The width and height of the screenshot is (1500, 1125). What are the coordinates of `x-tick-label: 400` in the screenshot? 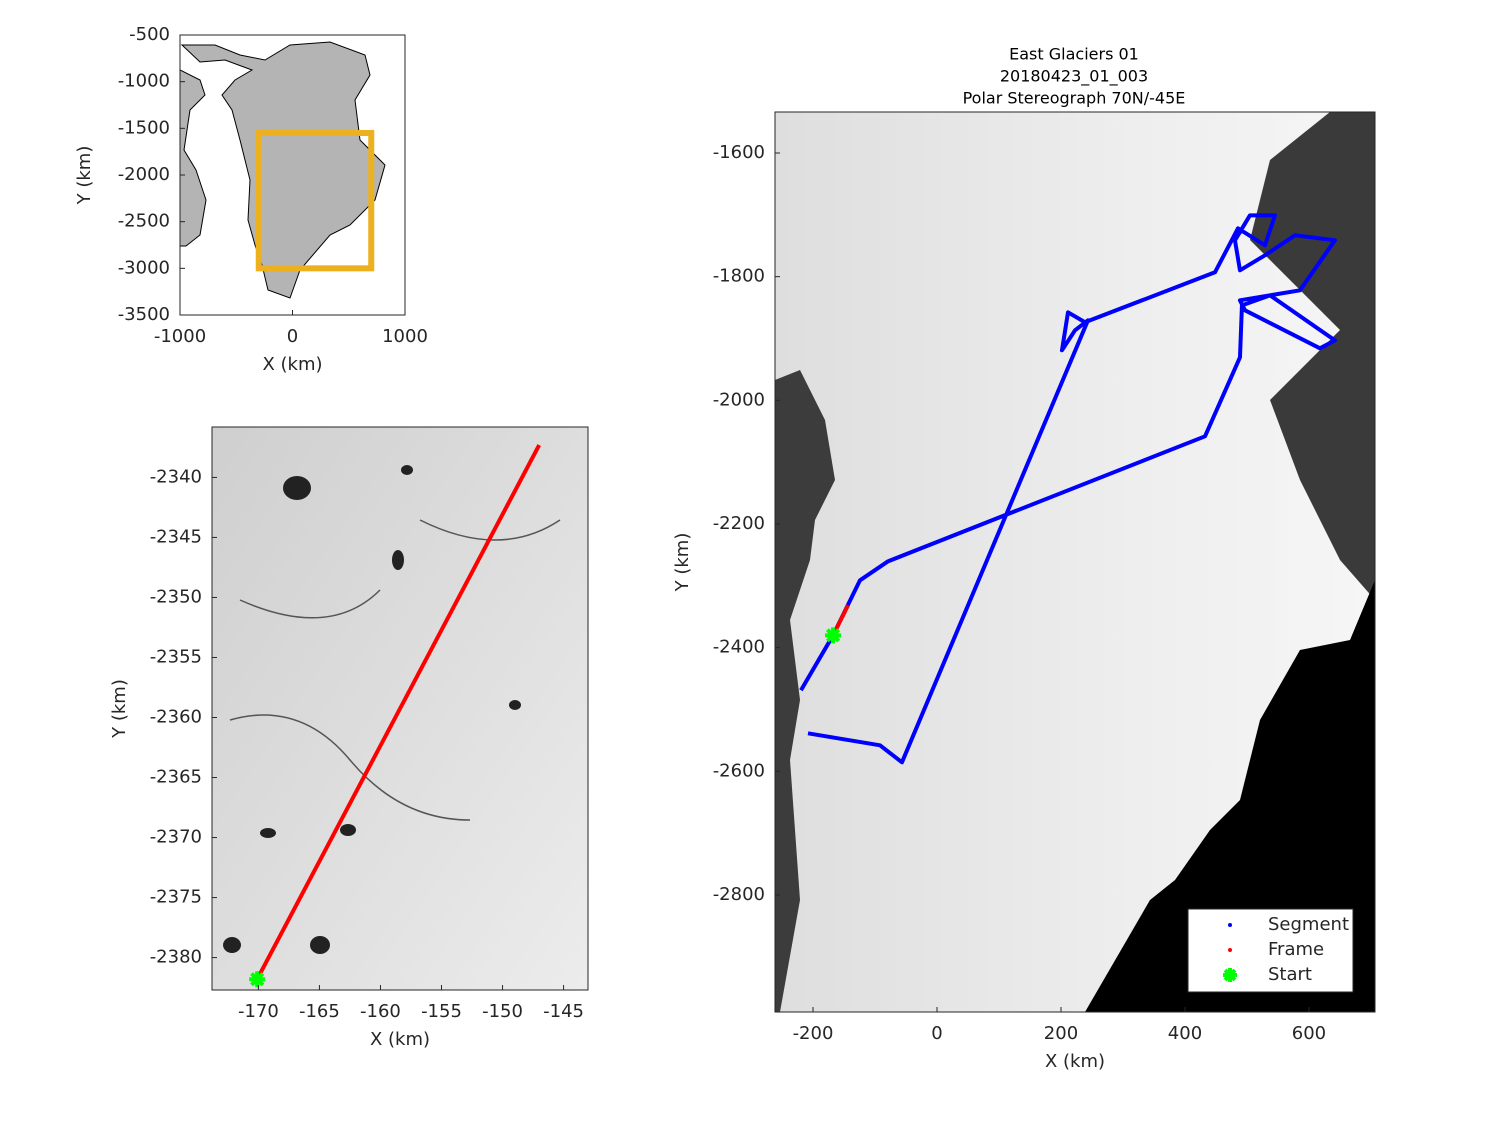 It's located at (1185, 1033).